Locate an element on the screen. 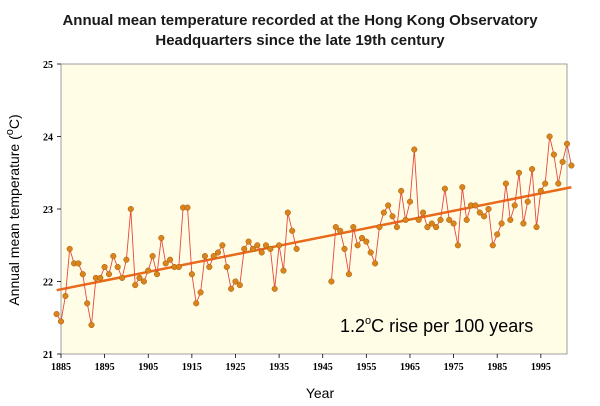 Image resolution: width=600 pixels, height=406 pixels. x-tick-label: 1905 is located at coordinates (148, 367).